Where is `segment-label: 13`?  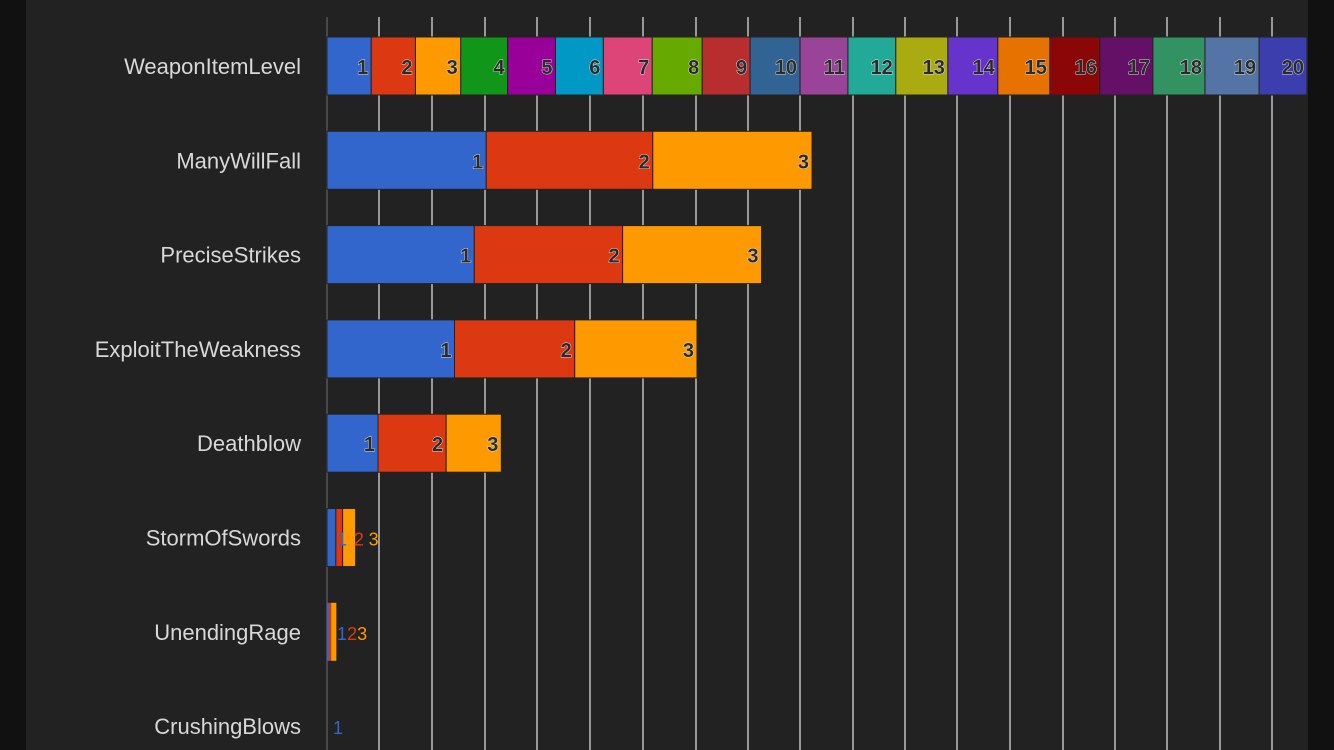
segment-label: 13 is located at coordinates (934, 68).